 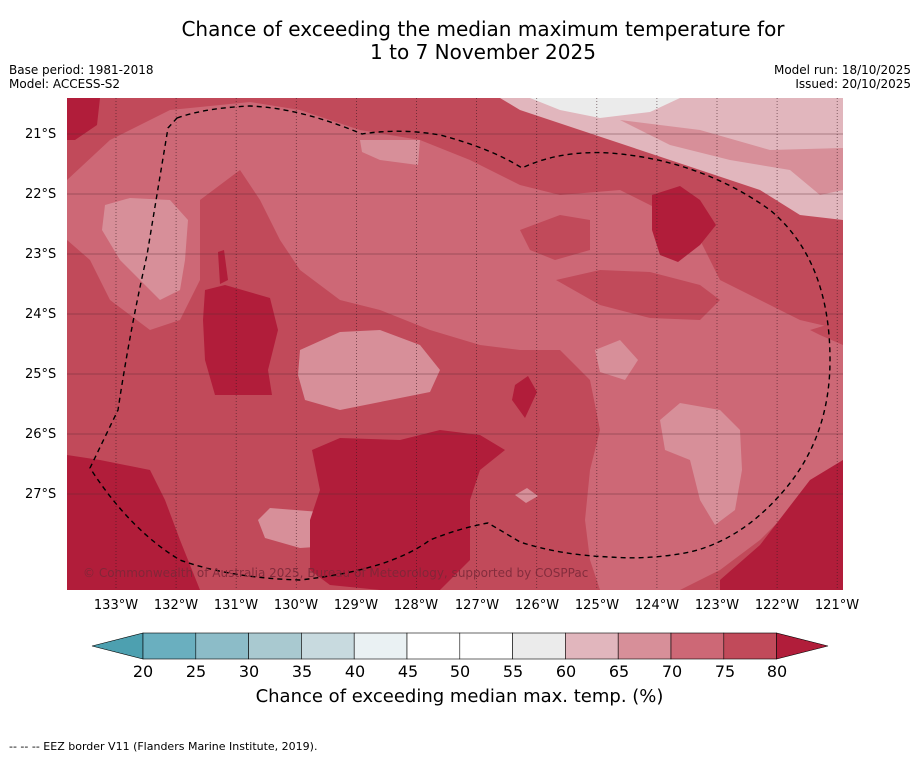 What do you see at coordinates (249, 671) in the screenshot?
I see `colorbar-tick: 30` at bounding box center [249, 671].